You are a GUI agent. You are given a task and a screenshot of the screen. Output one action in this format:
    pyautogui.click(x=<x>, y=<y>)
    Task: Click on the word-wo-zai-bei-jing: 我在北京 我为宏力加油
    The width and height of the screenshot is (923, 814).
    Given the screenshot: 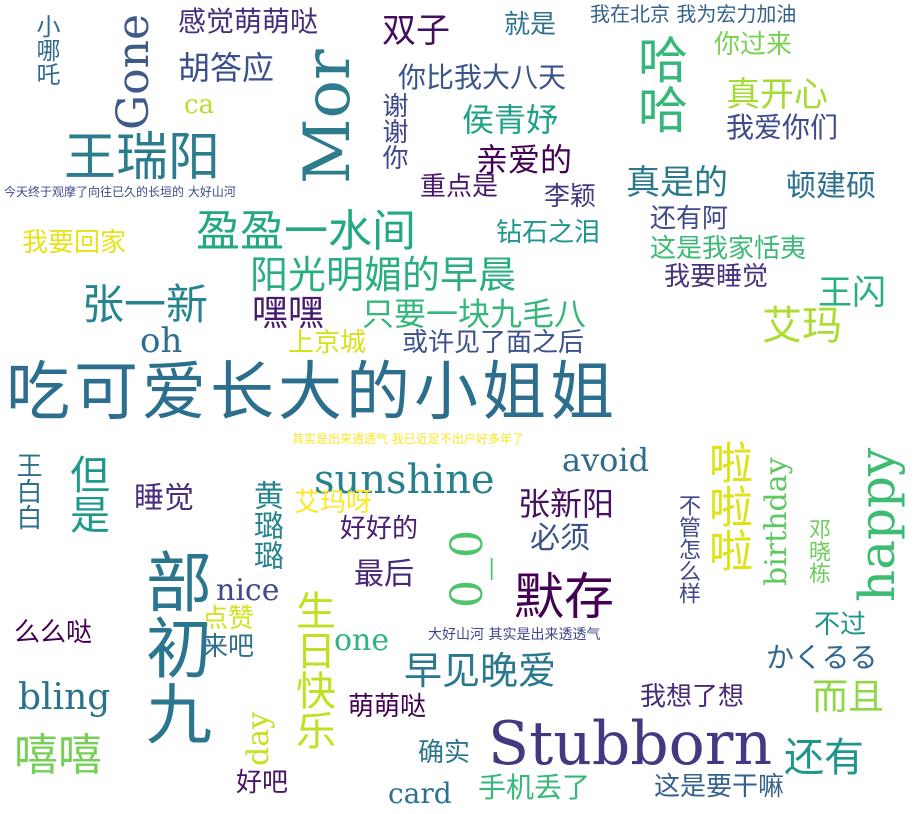 What is the action you would take?
    pyautogui.click(x=693, y=14)
    